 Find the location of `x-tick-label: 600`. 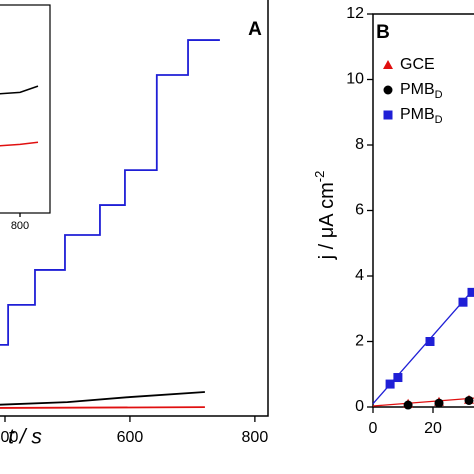

x-tick-label: 600 is located at coordinates (130, 437).